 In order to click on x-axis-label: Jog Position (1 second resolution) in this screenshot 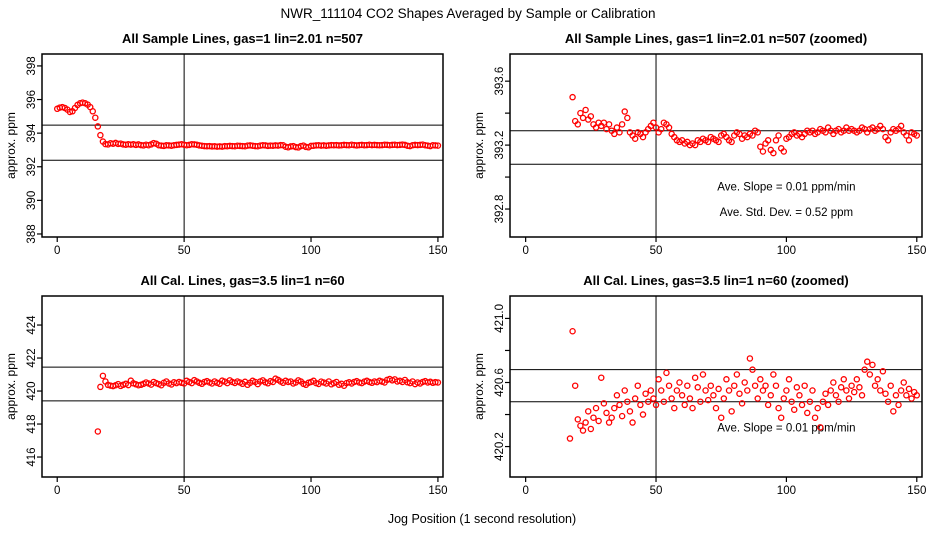, I will do `click(482, 519)`.